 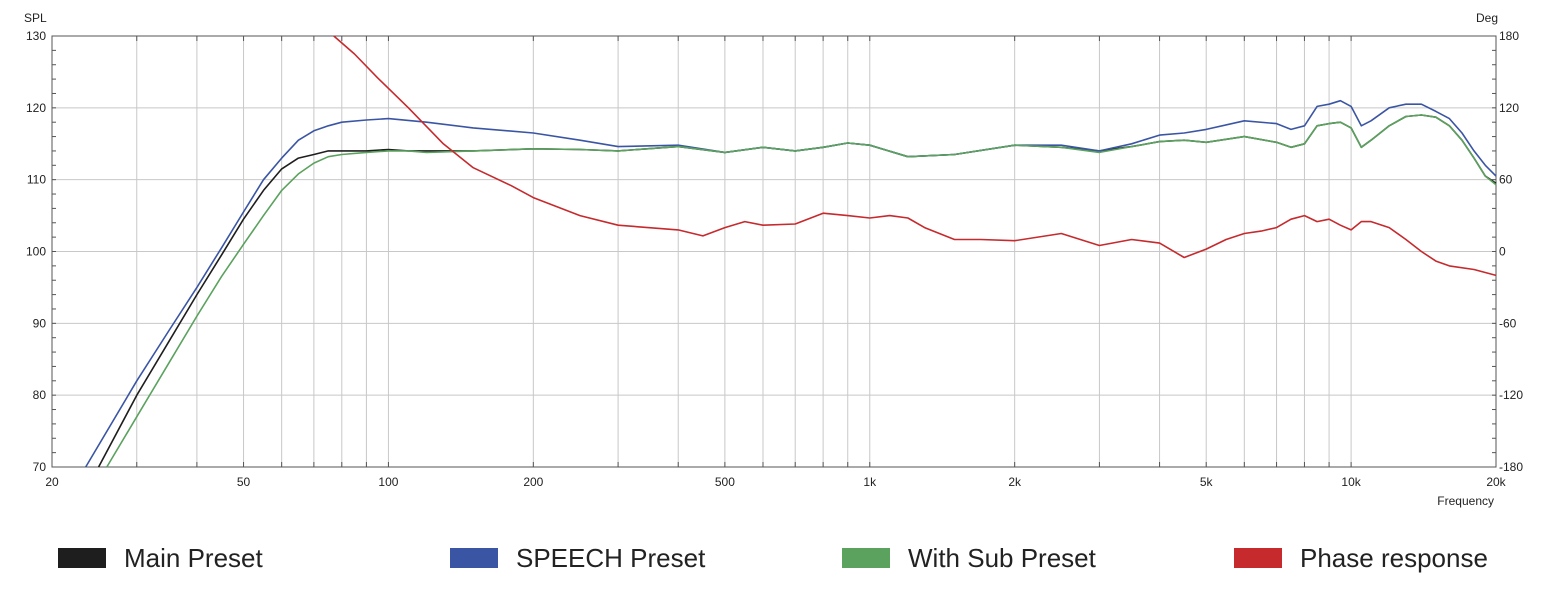 I want to click on legend-item-with-sub-preset: With Sub Preset, so click(x=969, y=558).